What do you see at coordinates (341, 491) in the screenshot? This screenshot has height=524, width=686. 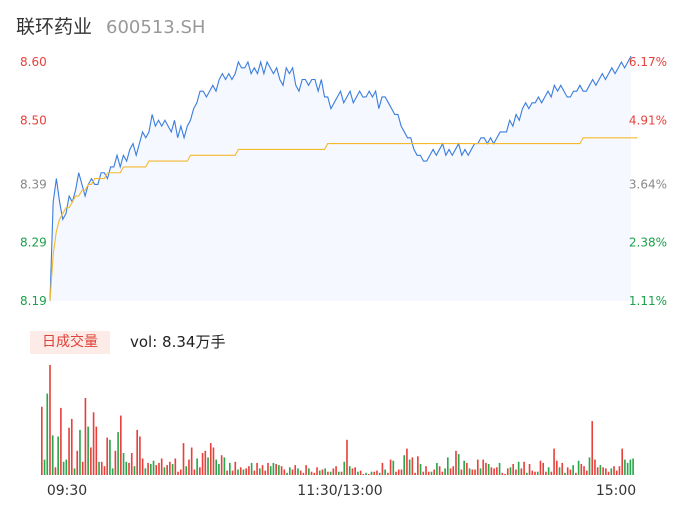 I see `time-axis-labels: 09:30 11:30/13:00 15:00` at bounding box center [341, 491].